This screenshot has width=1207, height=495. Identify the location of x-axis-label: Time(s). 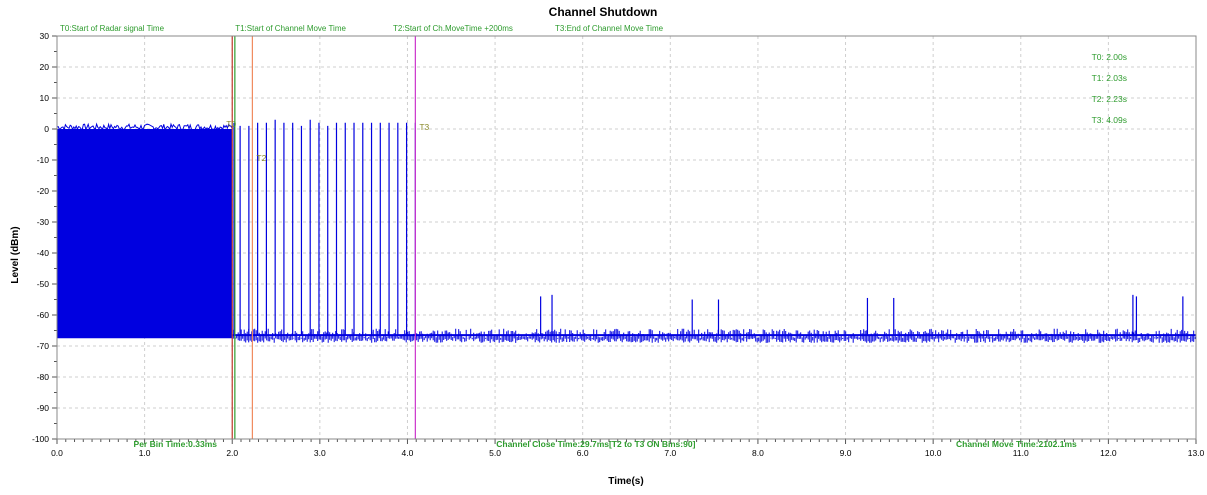
(625, 481).